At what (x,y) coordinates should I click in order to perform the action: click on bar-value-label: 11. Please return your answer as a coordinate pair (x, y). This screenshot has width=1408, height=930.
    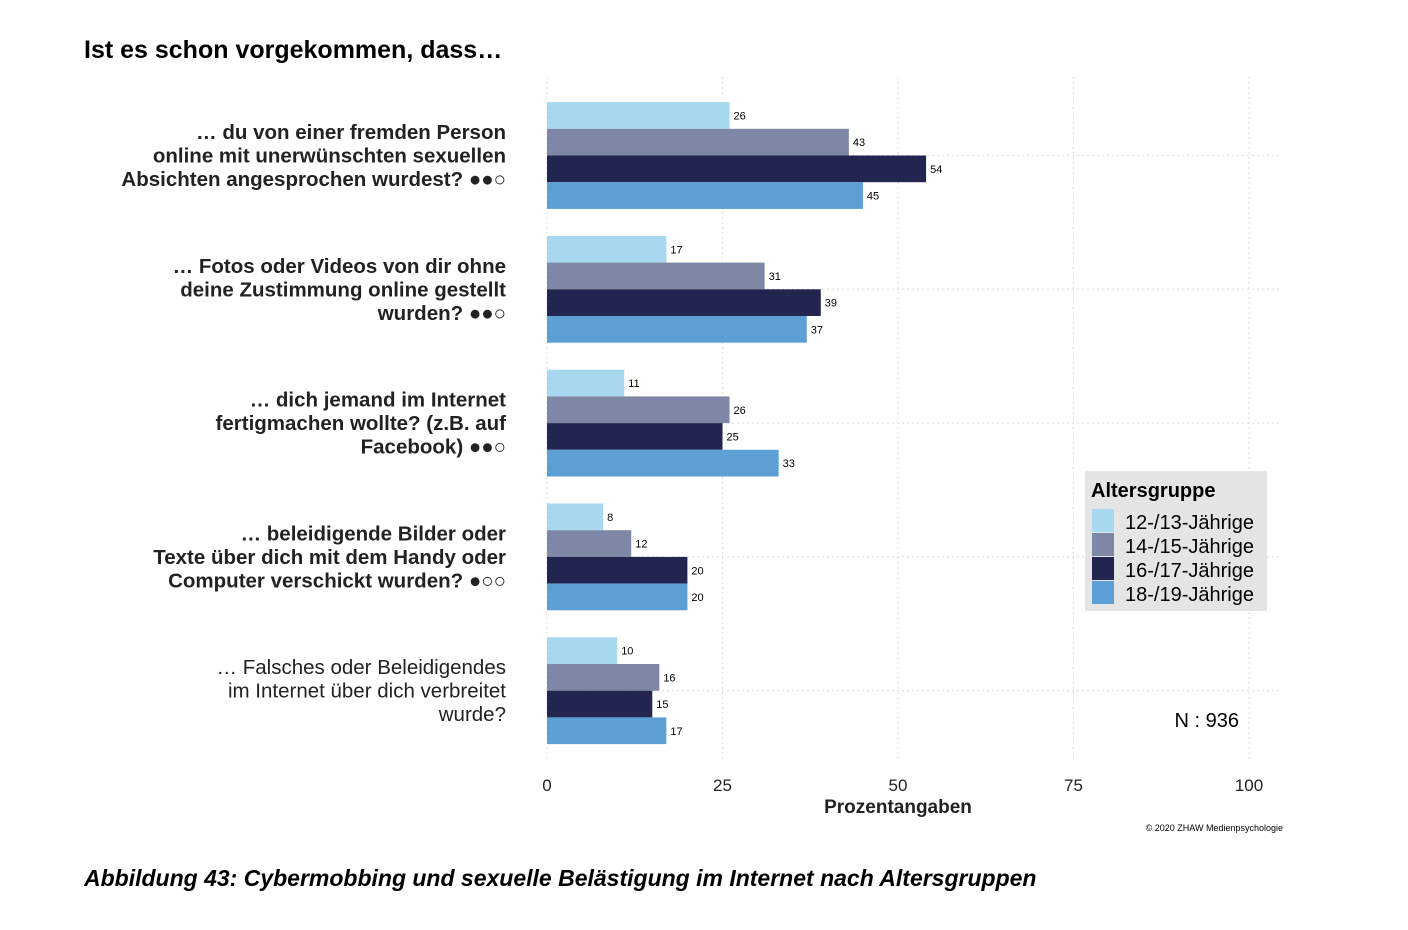
    Looking at the image, I should click on (633, 384).